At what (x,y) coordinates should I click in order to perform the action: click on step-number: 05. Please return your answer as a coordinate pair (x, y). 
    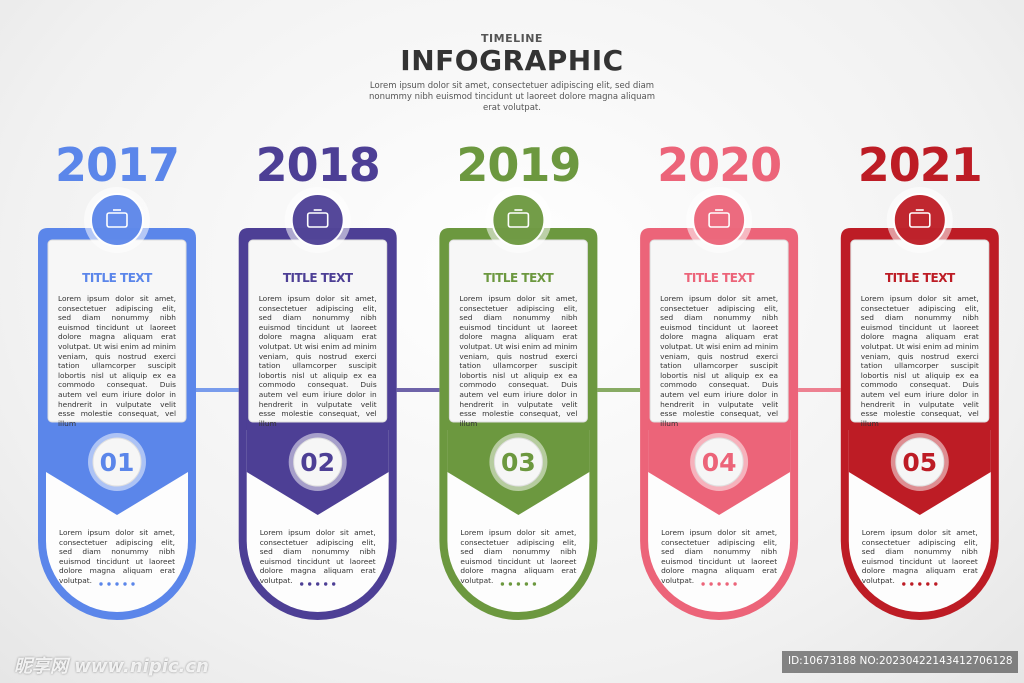
    Looking at the image, I should click on (920, 462).